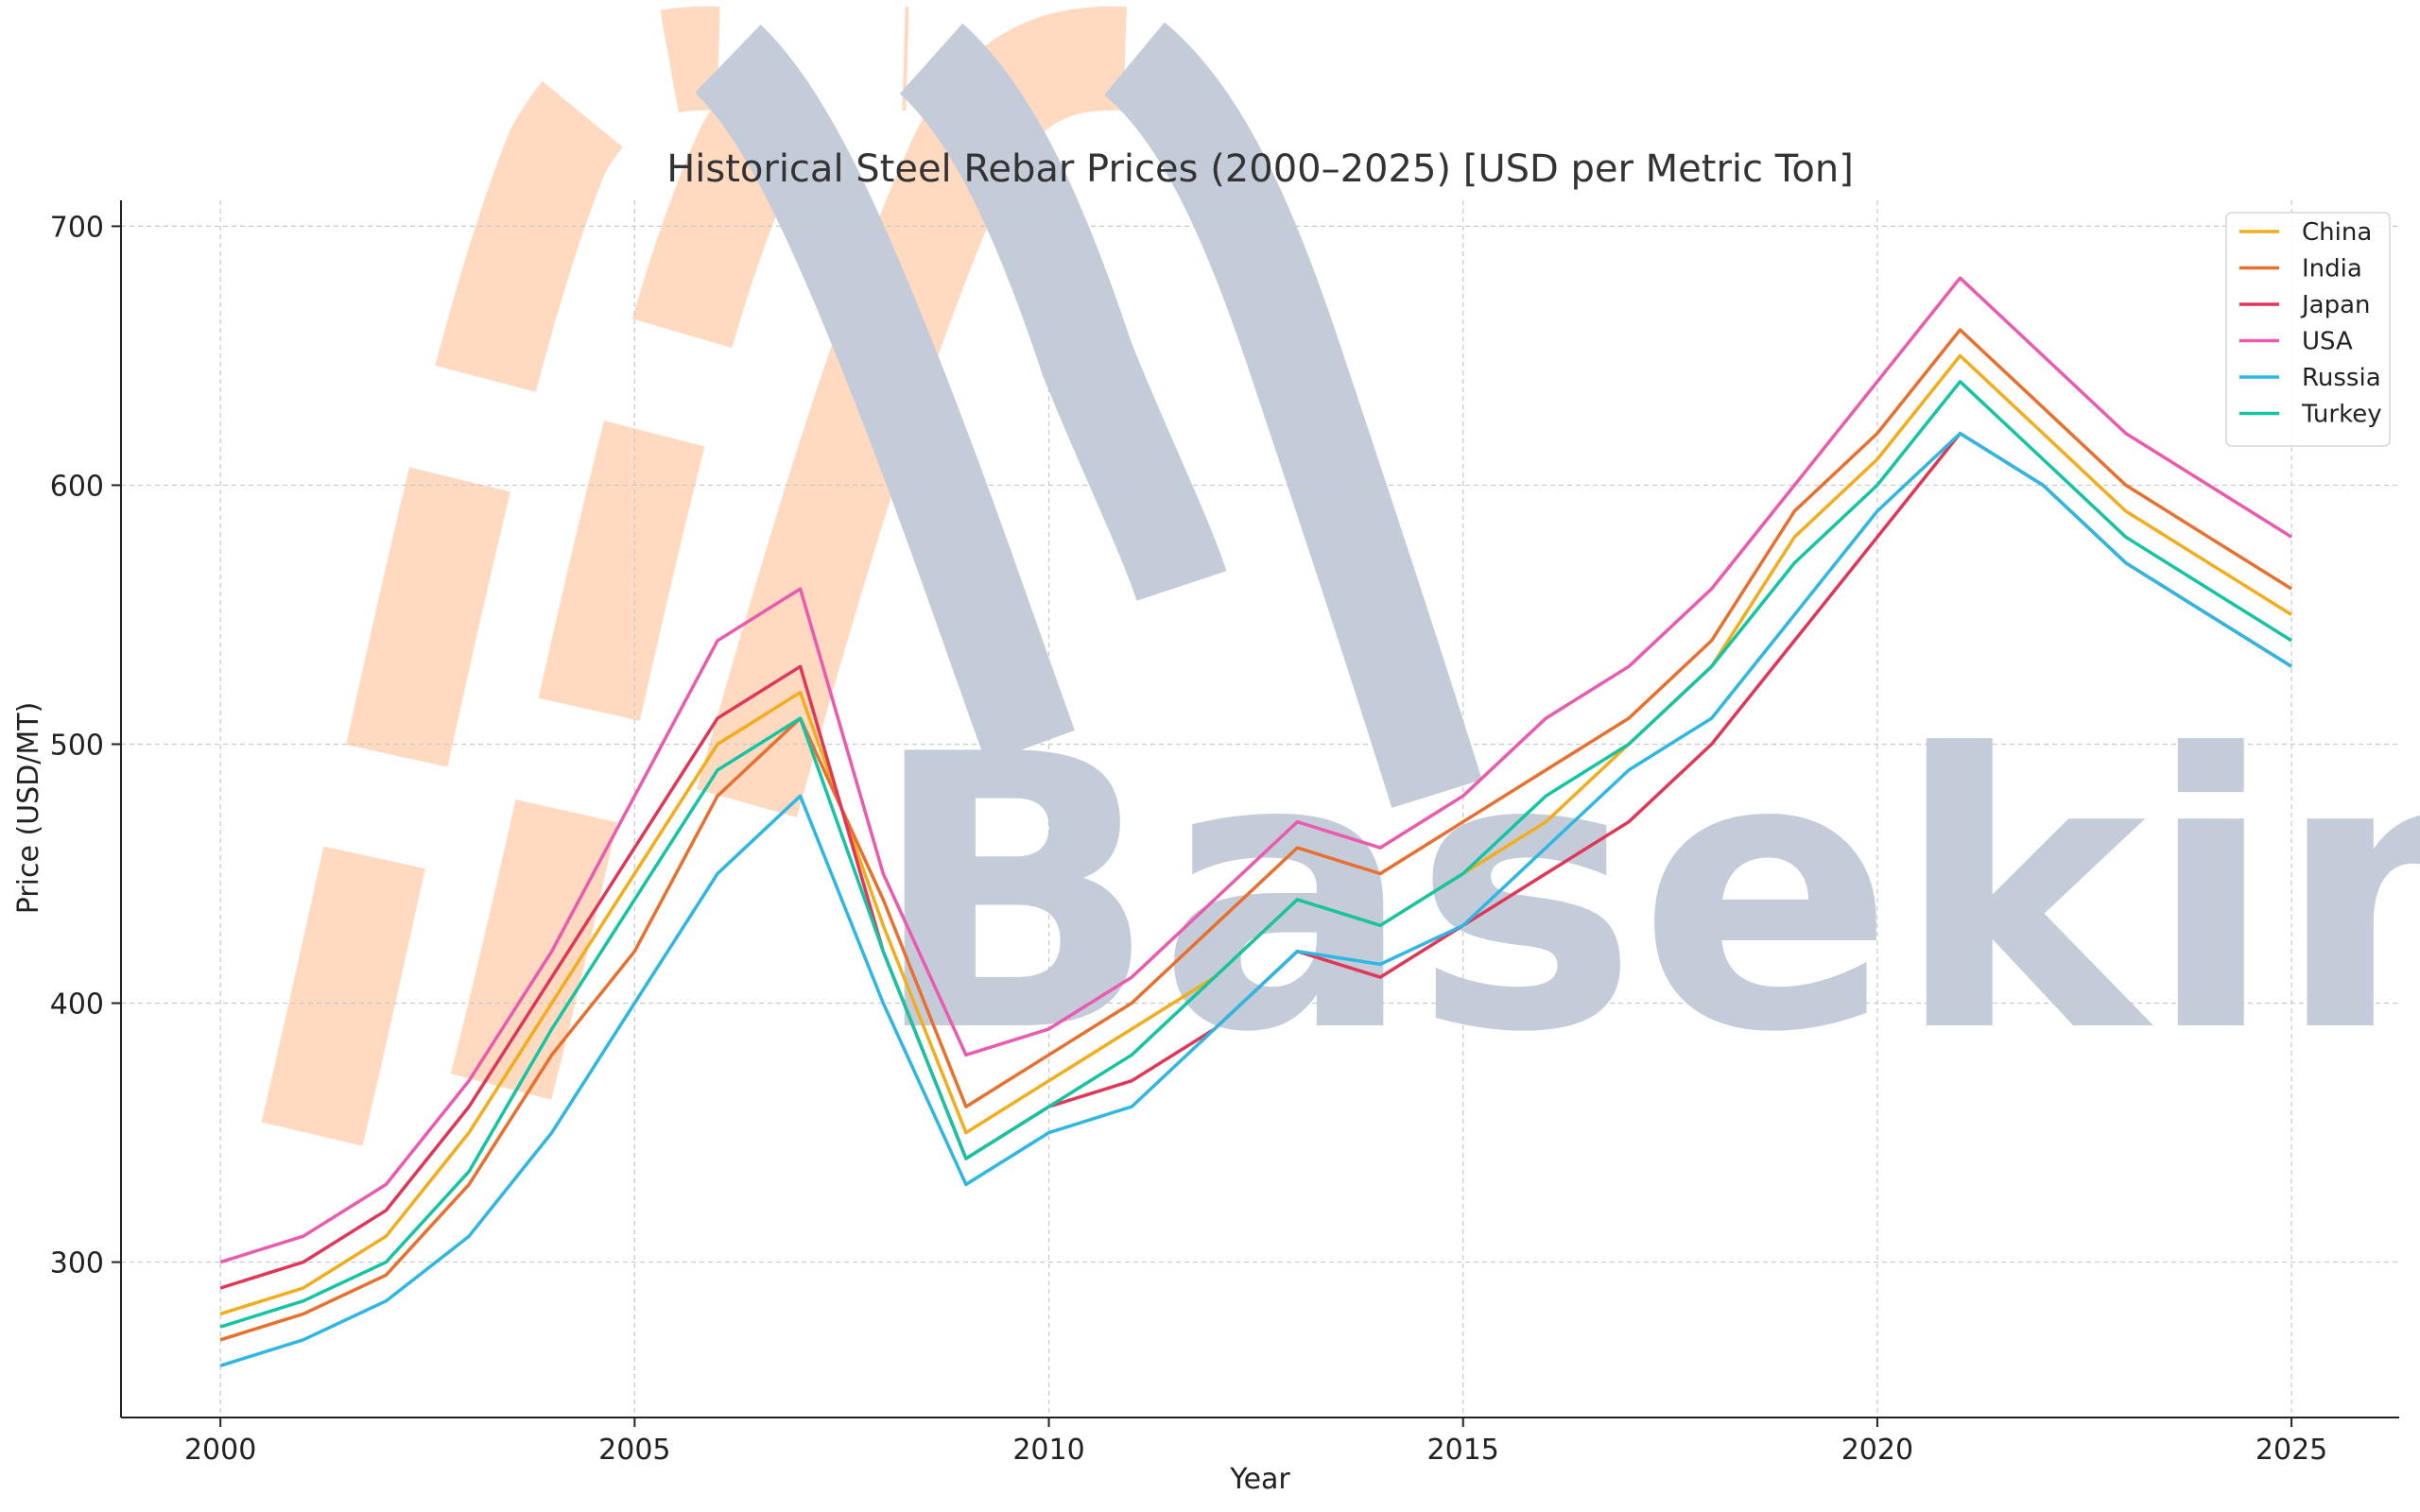 This screenshot has width=2420, height=1512. Describe the element at coordinates (2341, 415) in the screenshot. I see `legend-label-turkey: Turkey` at that location.